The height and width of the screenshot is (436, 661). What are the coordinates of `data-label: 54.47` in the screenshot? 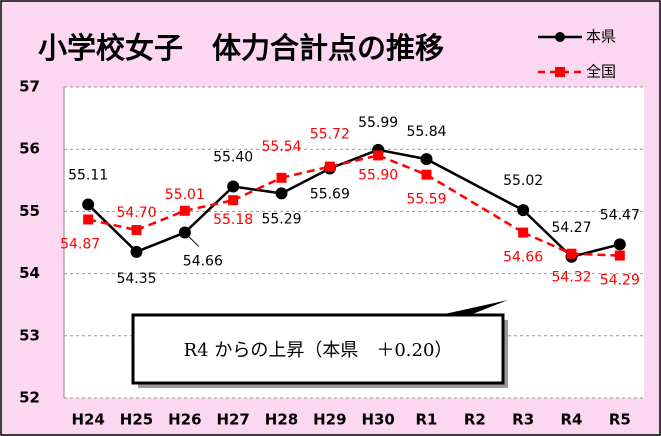 It's located at (620, 215).